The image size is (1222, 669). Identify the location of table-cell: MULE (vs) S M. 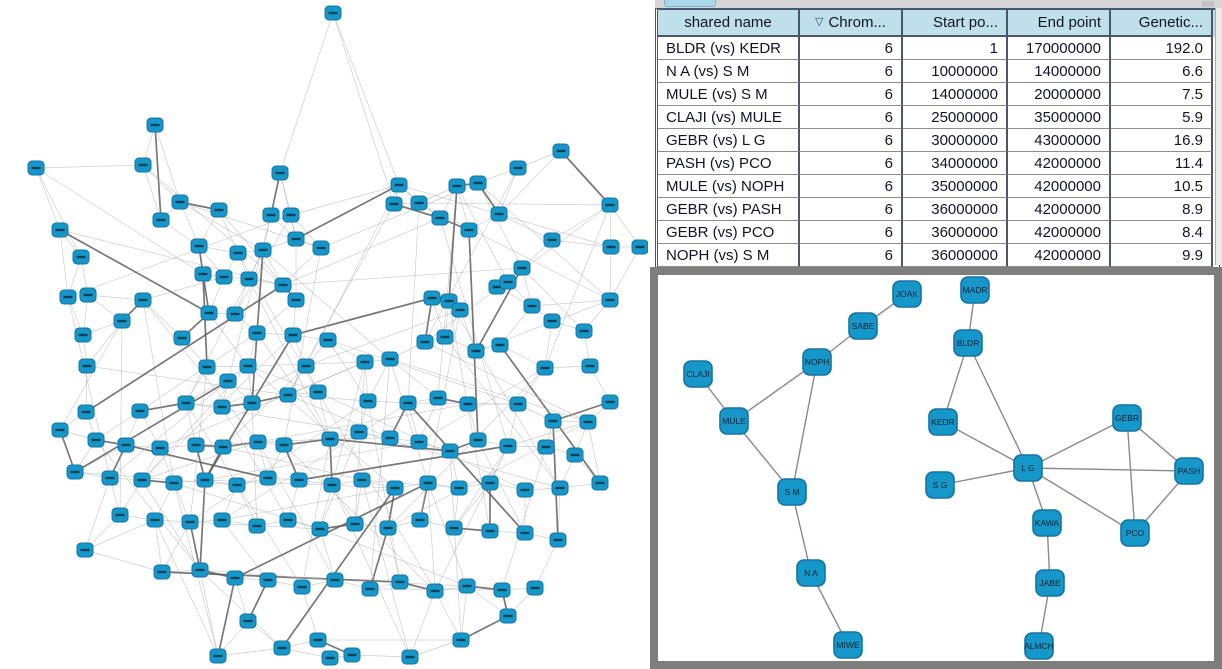
(729, 94).